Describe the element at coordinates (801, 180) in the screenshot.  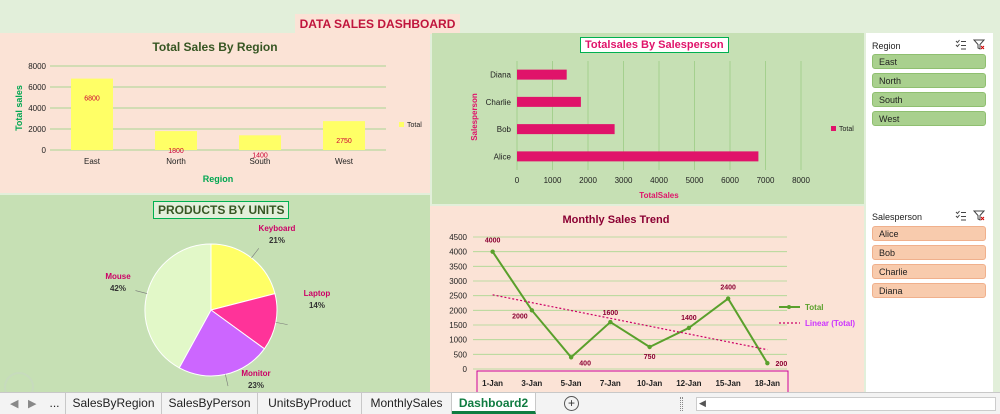
I see `x-tick-label: 8000` at that location.